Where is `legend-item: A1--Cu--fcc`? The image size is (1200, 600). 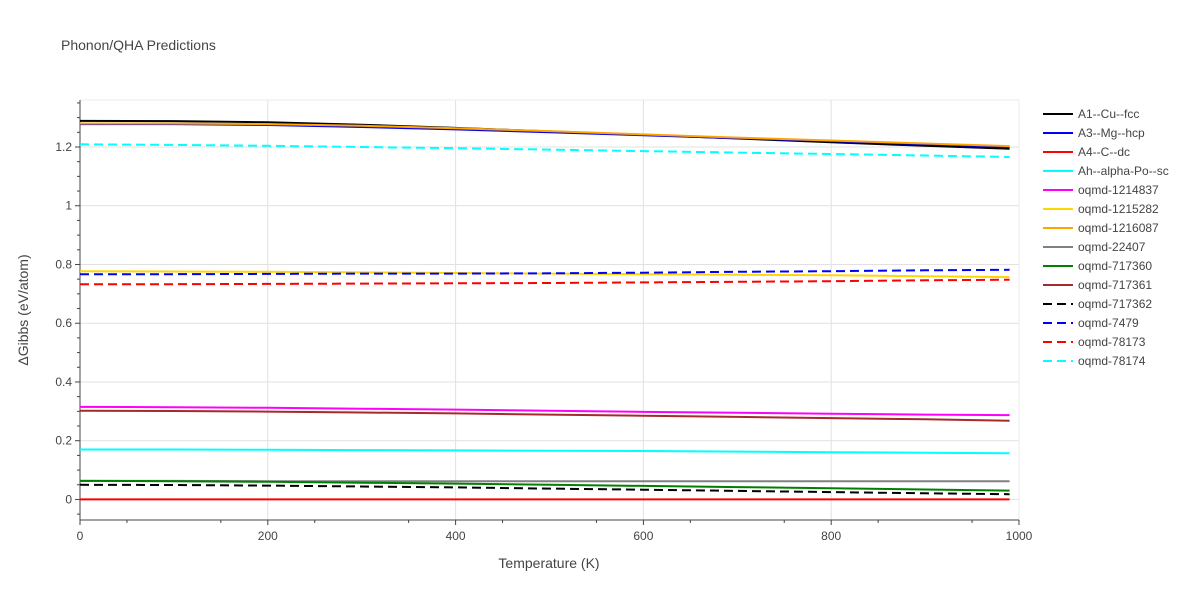
legend-item: A1--Cu--fcc is located at coordinates (1091, 114).